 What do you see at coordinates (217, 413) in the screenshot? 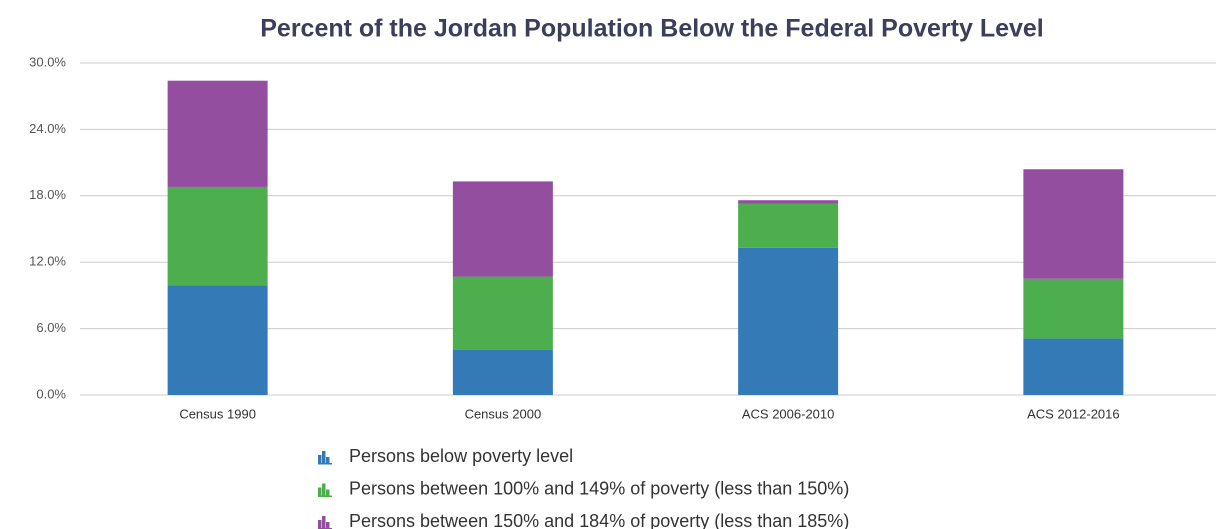
I see `x-tick-label: Census 1990` at bounding box center [217, 413].